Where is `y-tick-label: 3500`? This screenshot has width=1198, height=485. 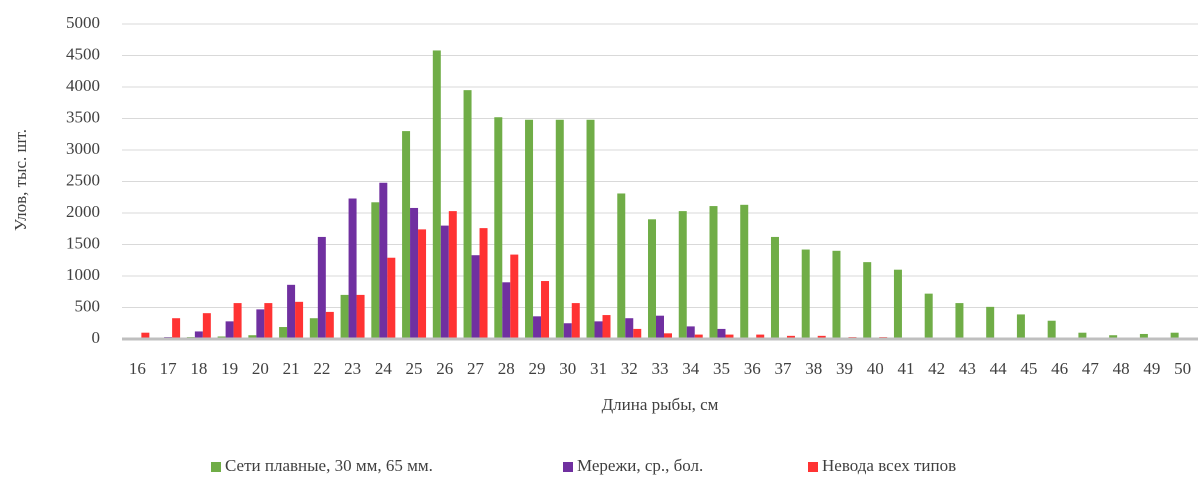 y-tick-label: 3500 is located at coordinates (83, 116).